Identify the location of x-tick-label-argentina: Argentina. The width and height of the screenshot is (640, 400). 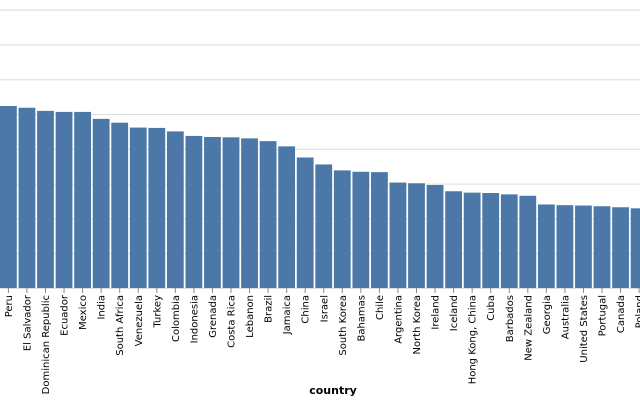
(398, 319).